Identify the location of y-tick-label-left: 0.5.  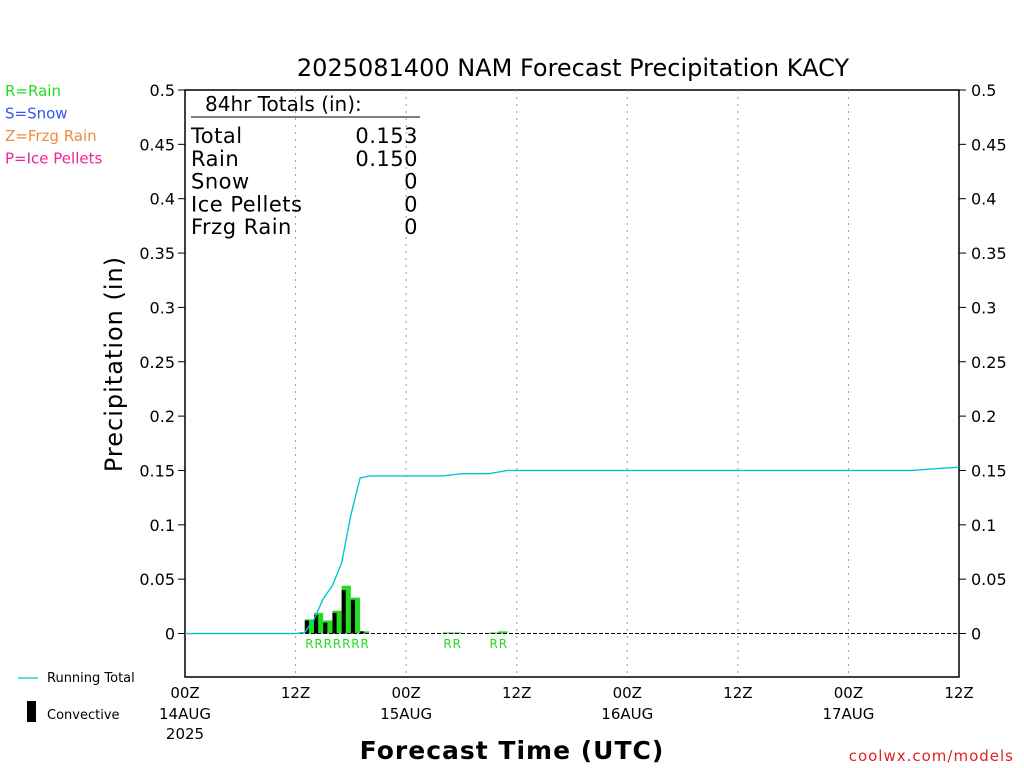
(162, 90).